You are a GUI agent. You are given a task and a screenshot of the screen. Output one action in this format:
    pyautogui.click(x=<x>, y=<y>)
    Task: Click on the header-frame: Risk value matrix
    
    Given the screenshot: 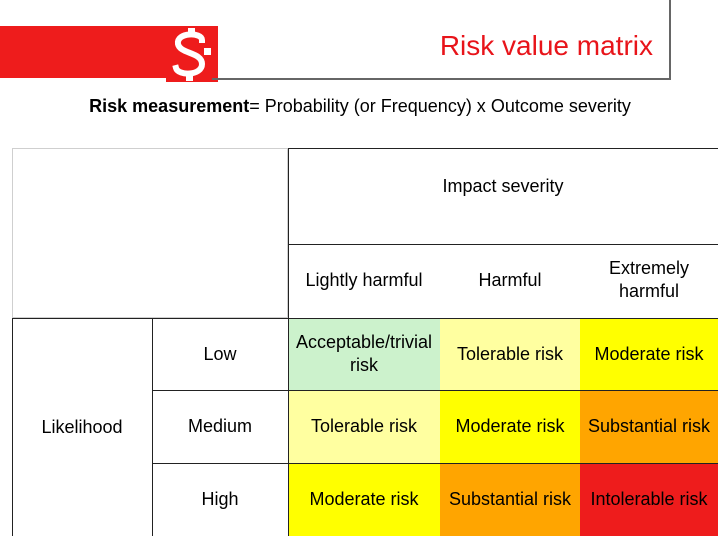 What is the action you would take?
    pyautogui.click(x=441, y=40)
    